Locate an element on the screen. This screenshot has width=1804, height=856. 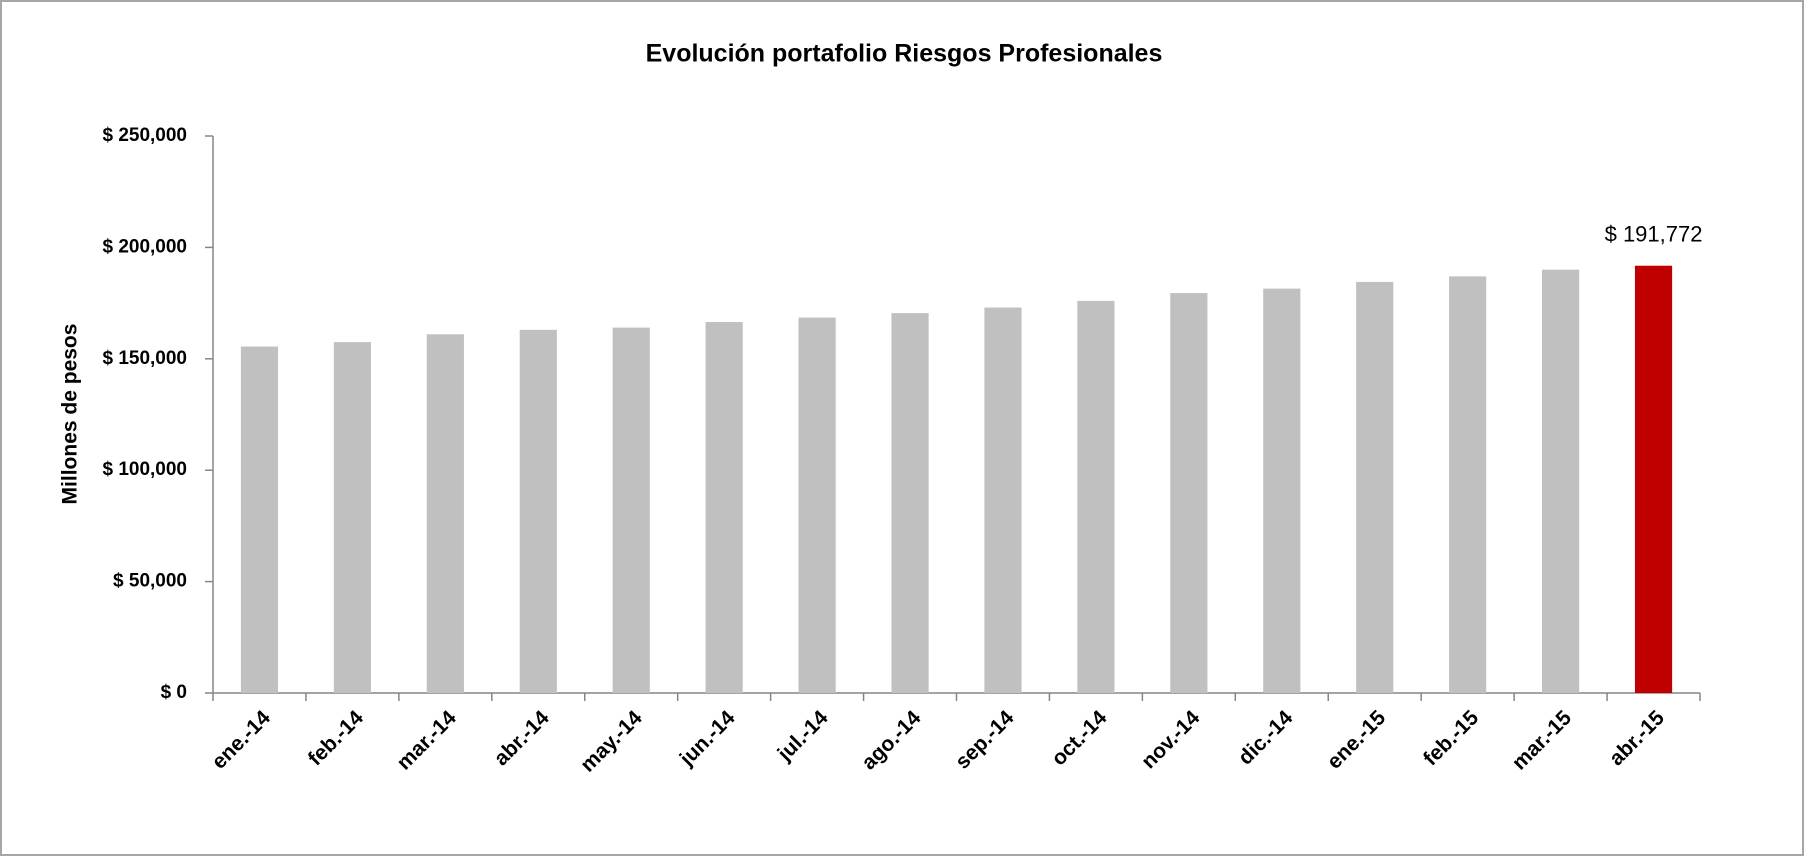
y-tick-label: $ 100,000 is located at coordinates (144, 469).